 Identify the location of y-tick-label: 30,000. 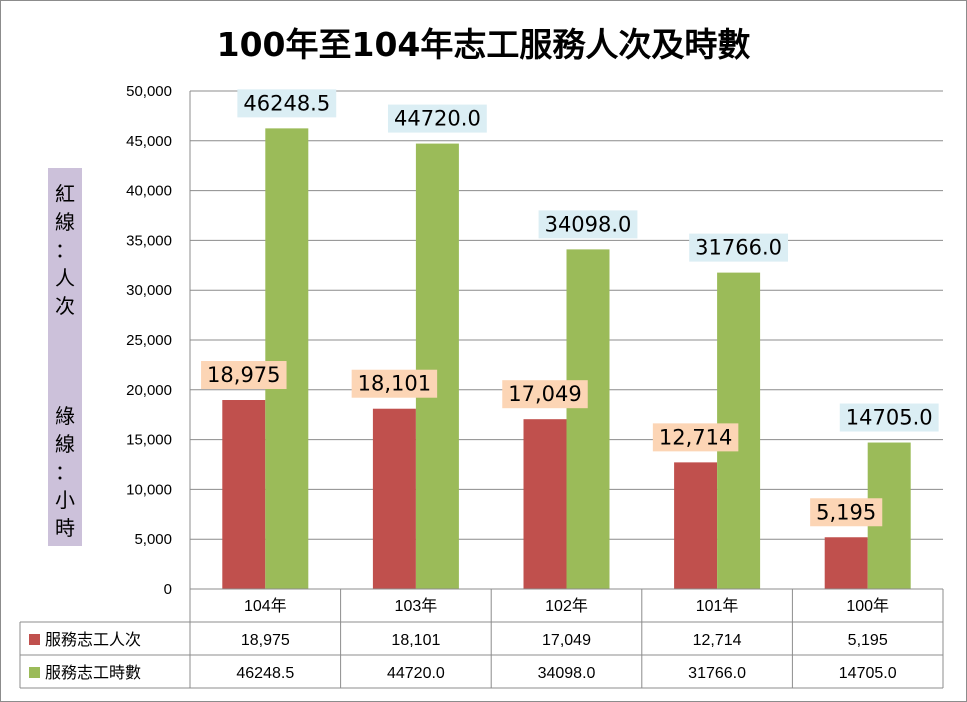
(149, 290).